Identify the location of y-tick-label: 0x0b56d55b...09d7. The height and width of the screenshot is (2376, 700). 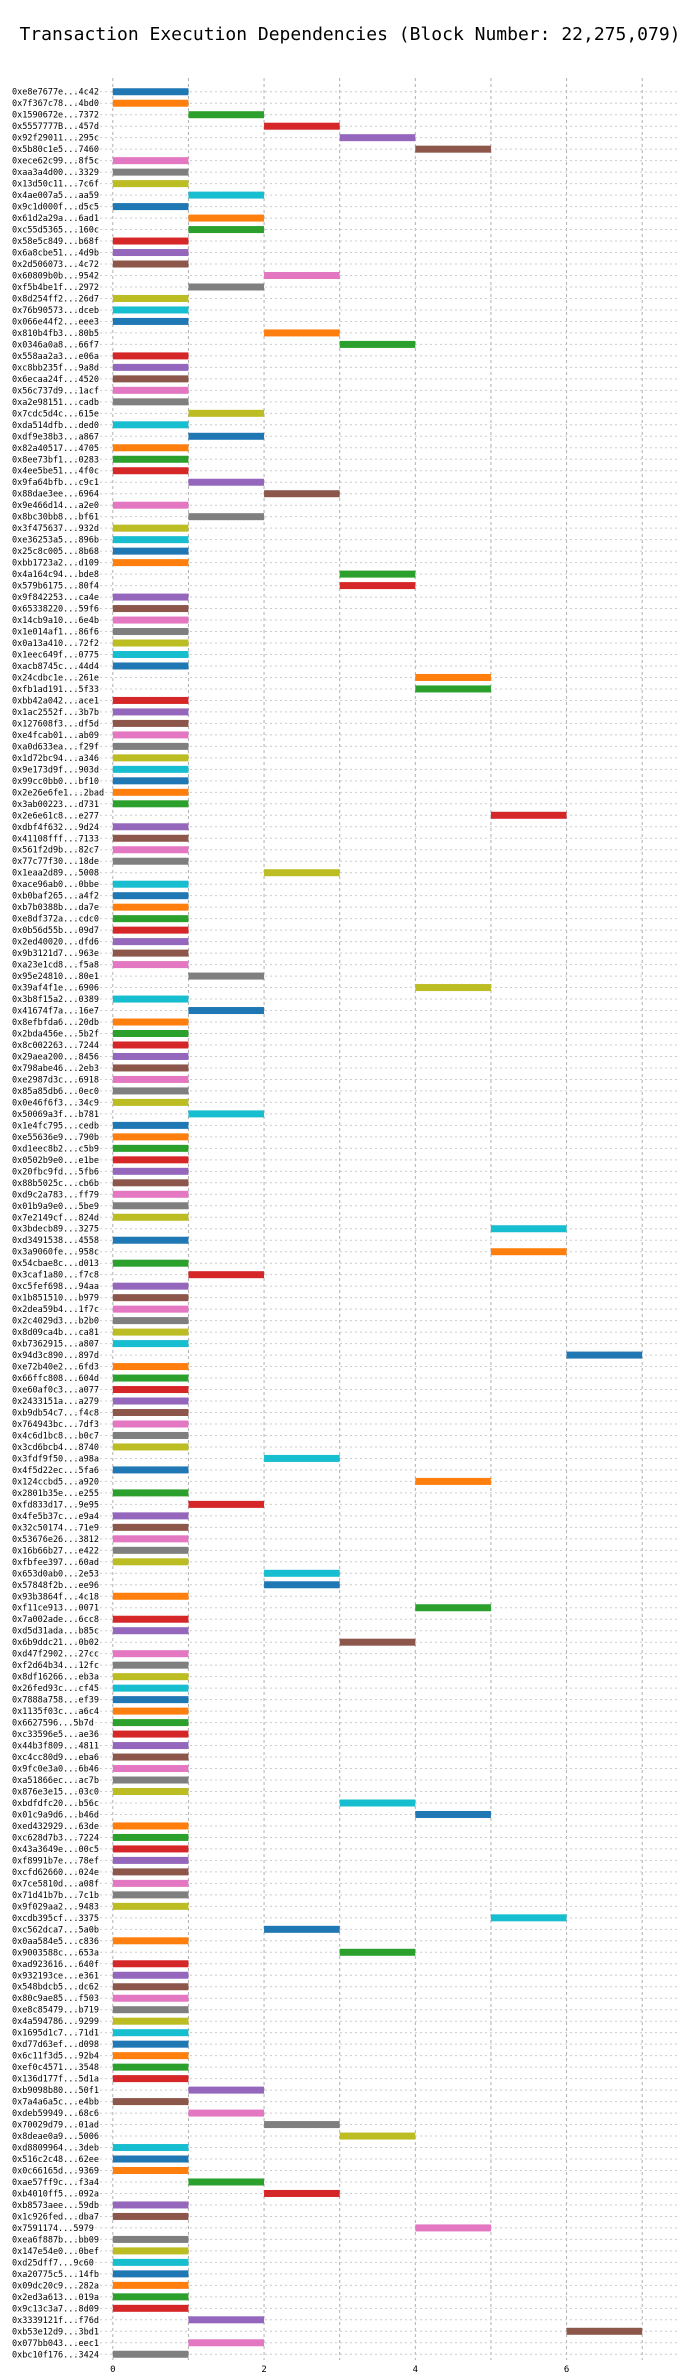
(55, 931).